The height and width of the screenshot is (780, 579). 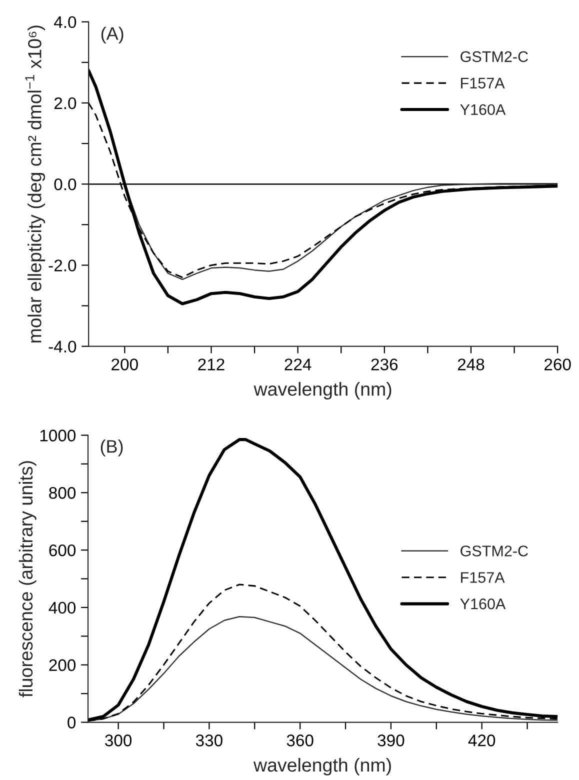 What do you see at coordinates (58, 436) in the screenshot?
I see `y-tick-label: 1000` at bounding box center [58, 436].